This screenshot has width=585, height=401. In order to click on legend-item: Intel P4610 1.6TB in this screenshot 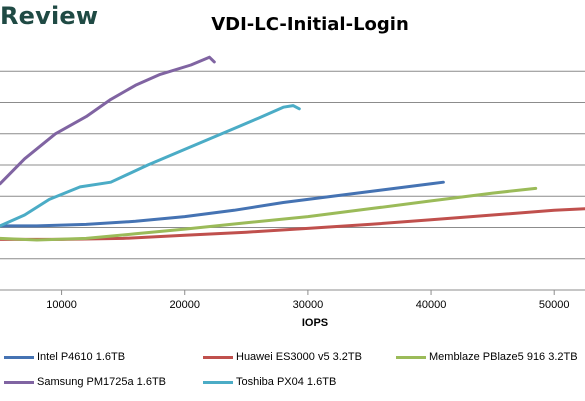, I will do `click(64, 357)`.